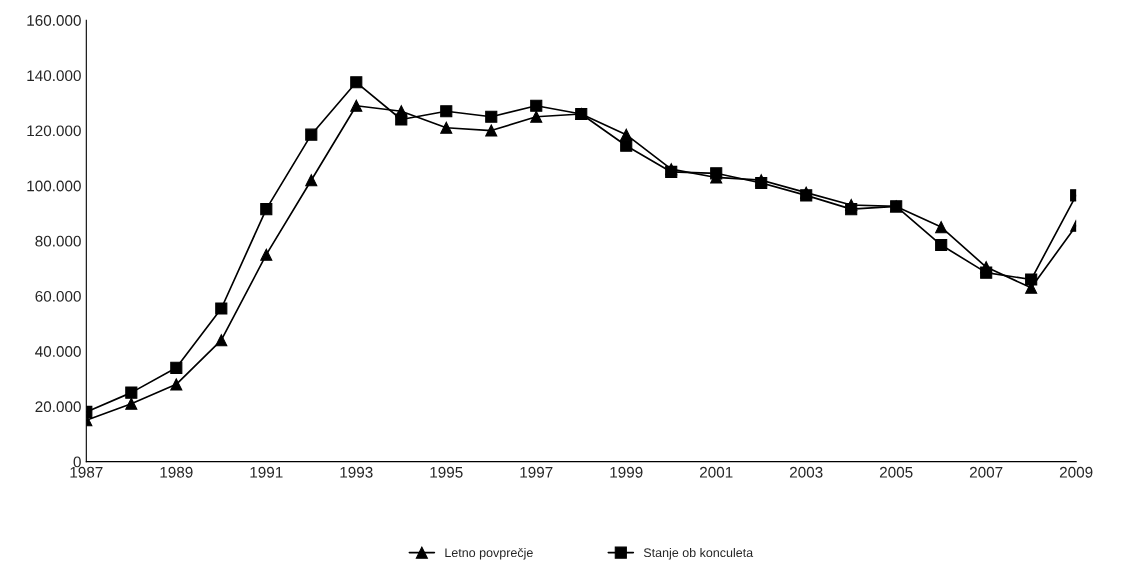 This screenshot has height=577, width=1121. Describe the element at coordinates (806, 472) in the screenshot. I see `x-tick-label: 2003` at that location.